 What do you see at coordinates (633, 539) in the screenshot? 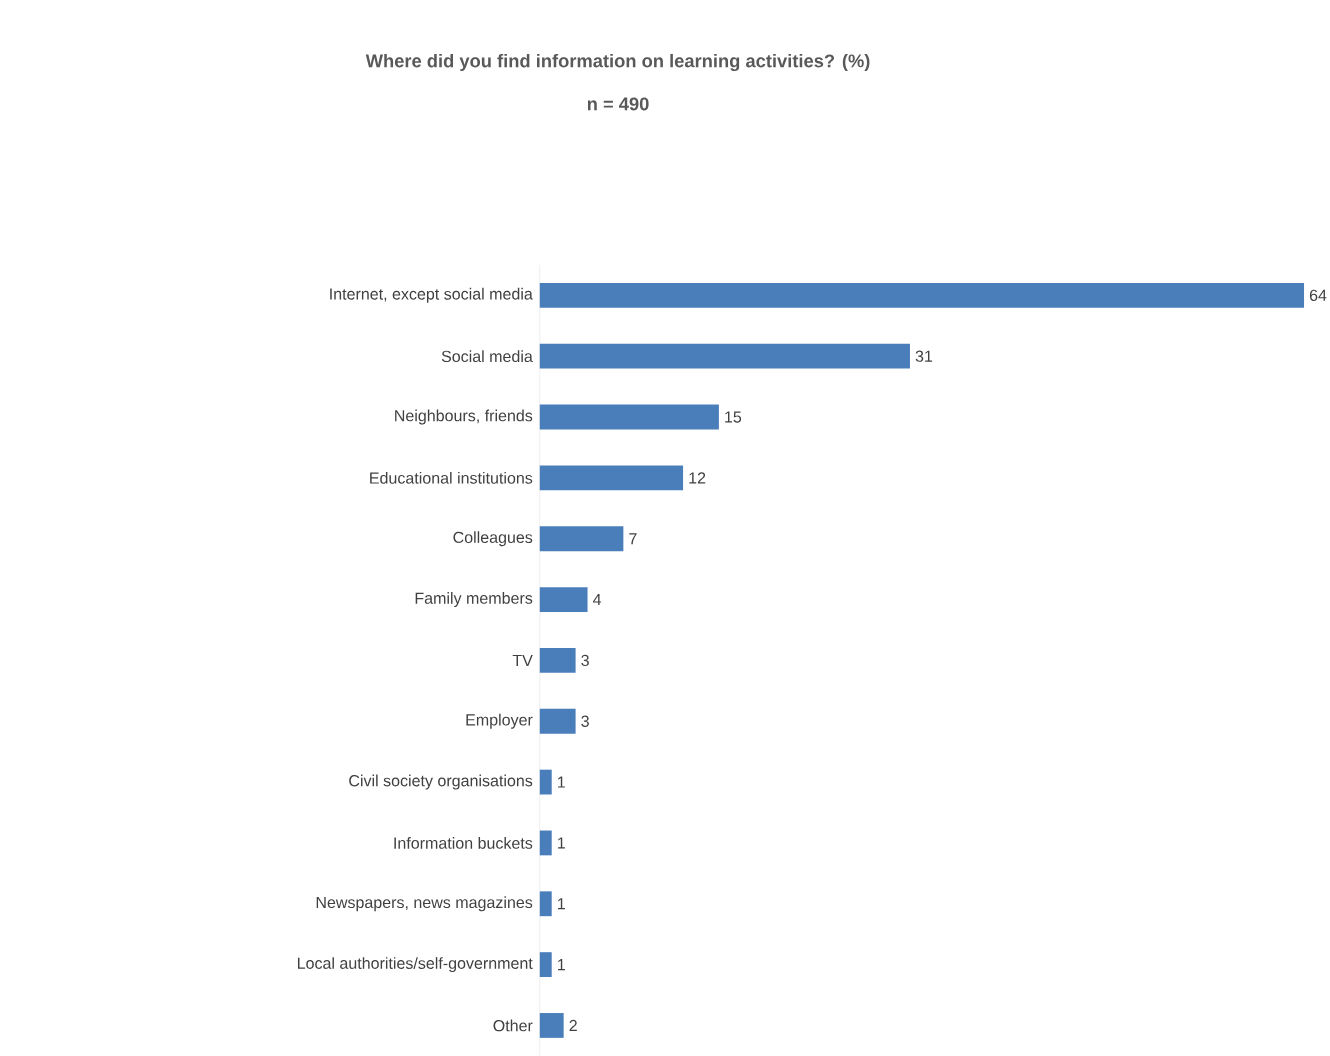
I see `data-label: 7` at bounding box center [633, 539].